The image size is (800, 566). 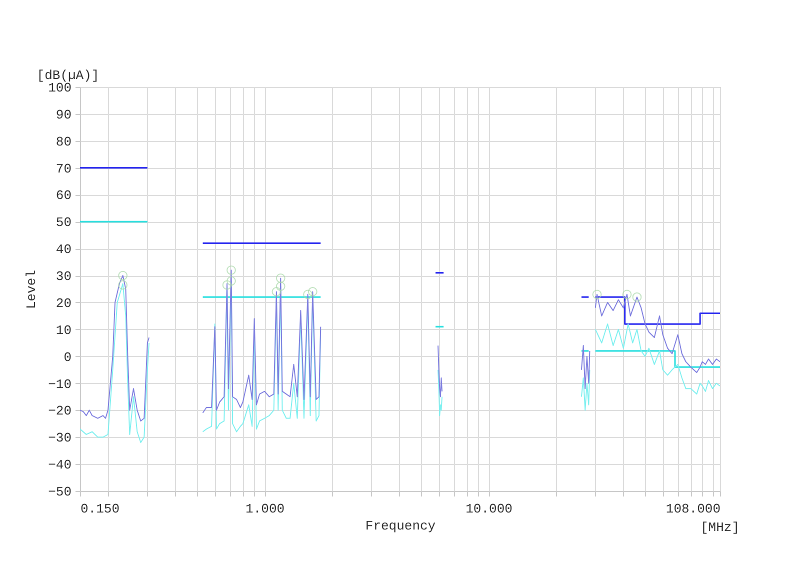 I want to click on y-tick-label: −40, so click(x=60, y=465).